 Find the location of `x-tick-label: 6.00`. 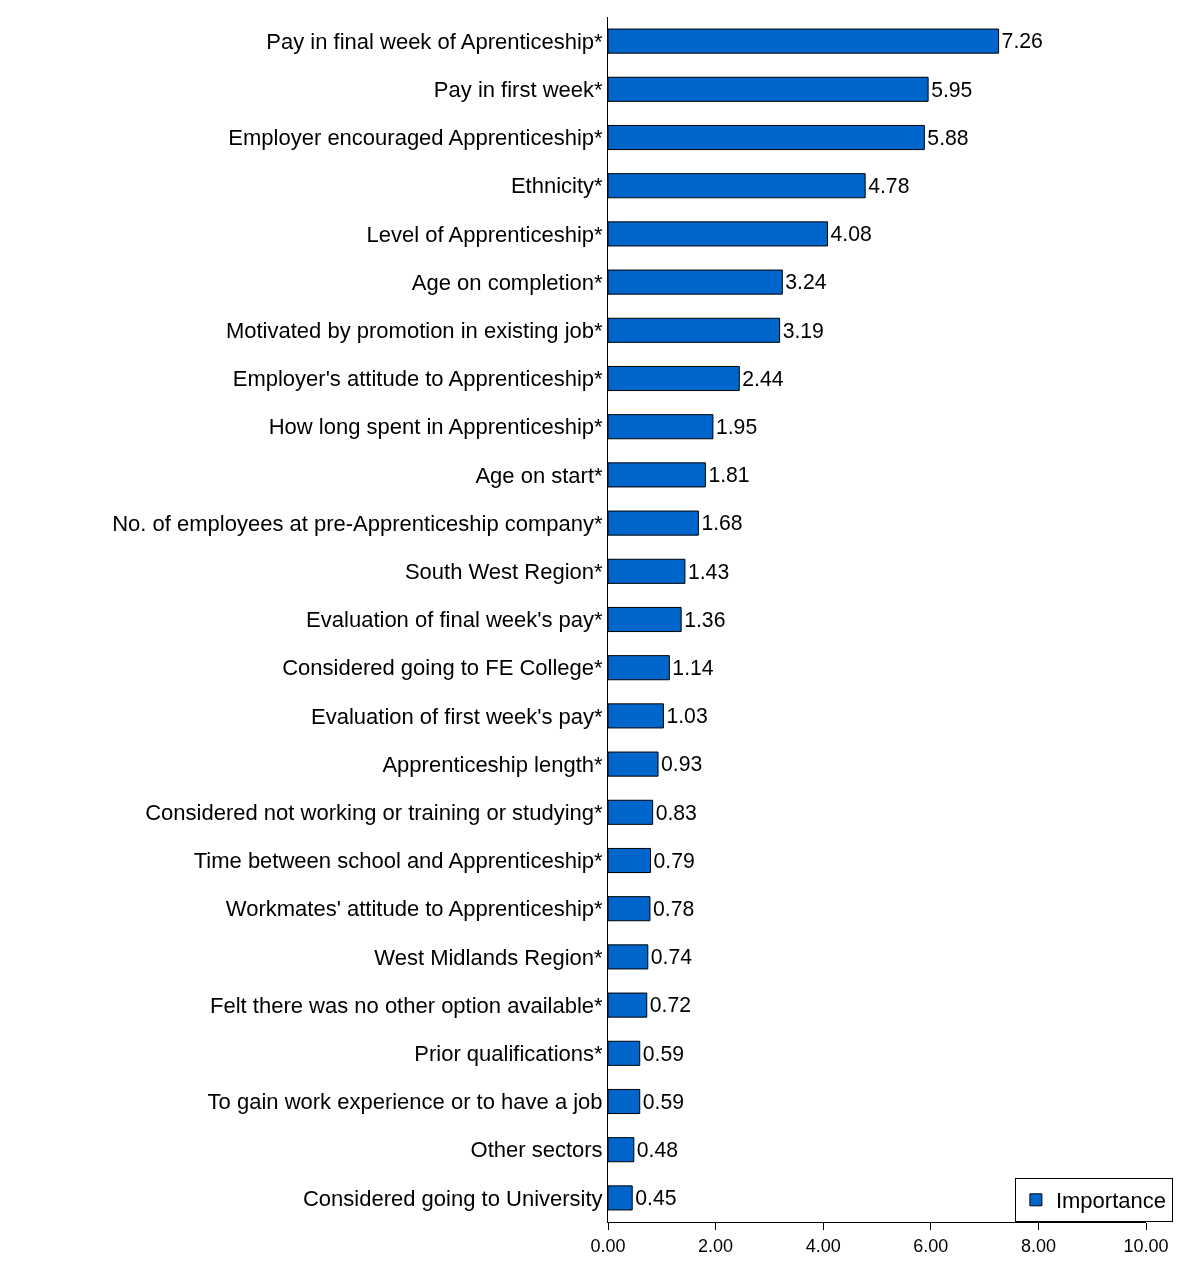

x-tick-label: 6.00 is located at coordinates (931, 1245).